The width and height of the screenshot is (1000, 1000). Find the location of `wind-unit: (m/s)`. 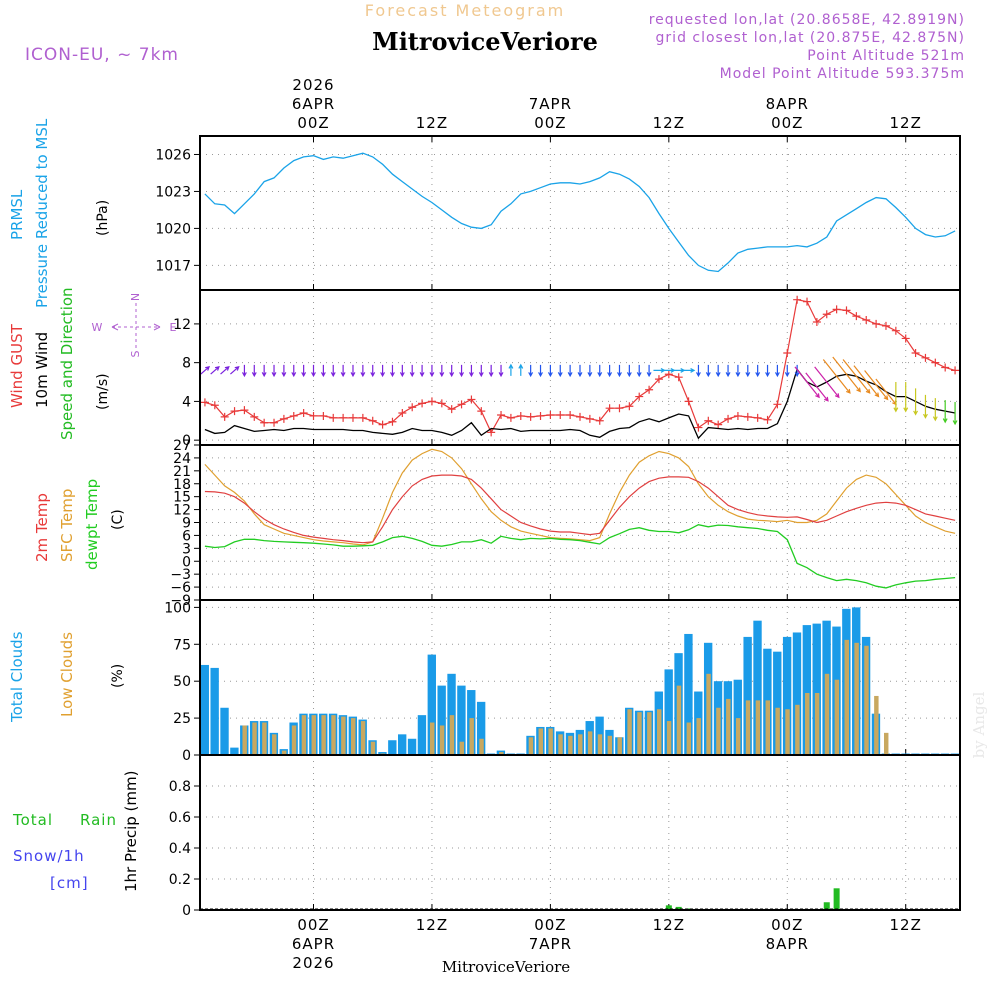

wind-unit: (m/s) is located at coordinates (103, 391).